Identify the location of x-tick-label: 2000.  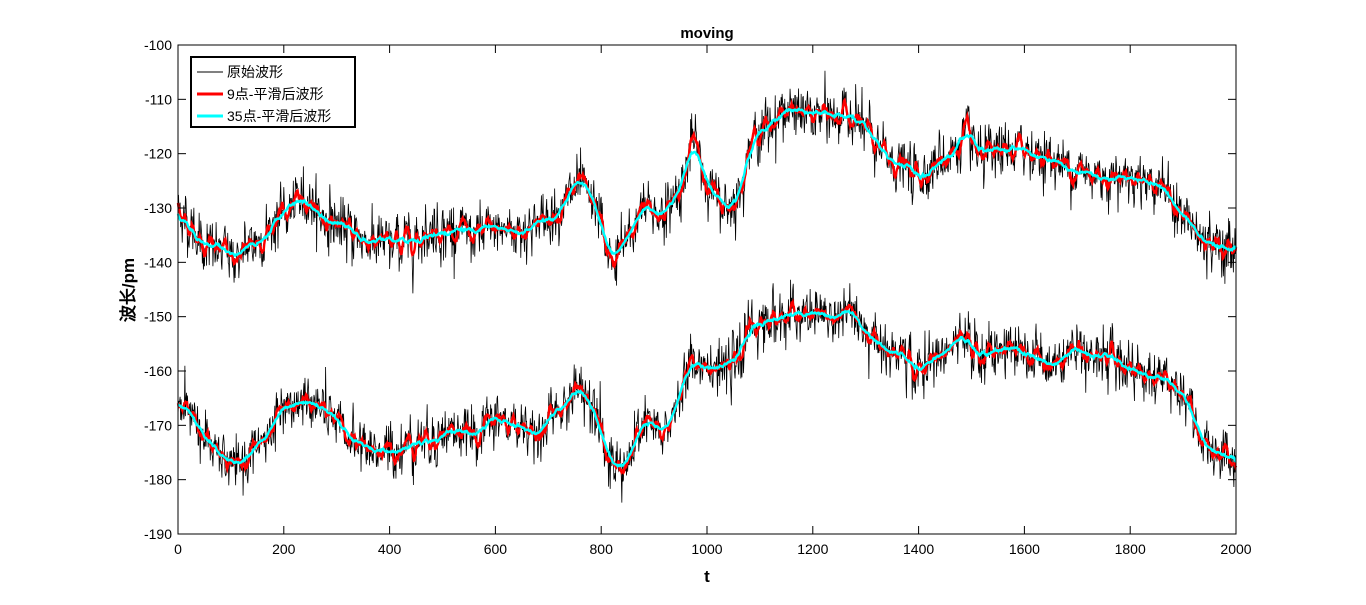
(1235, 549).